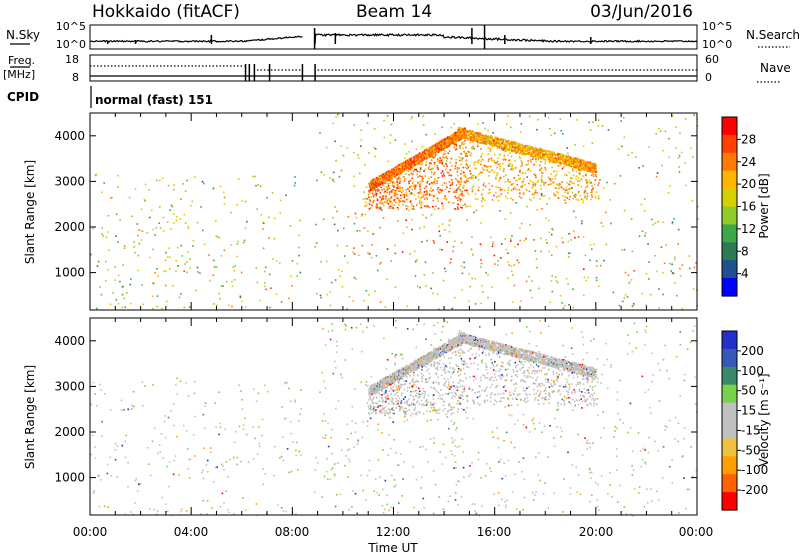  Describe the element at coordinates (72, 59) in the screenshot. I see `freq-left-tick-top: 18` at that location.